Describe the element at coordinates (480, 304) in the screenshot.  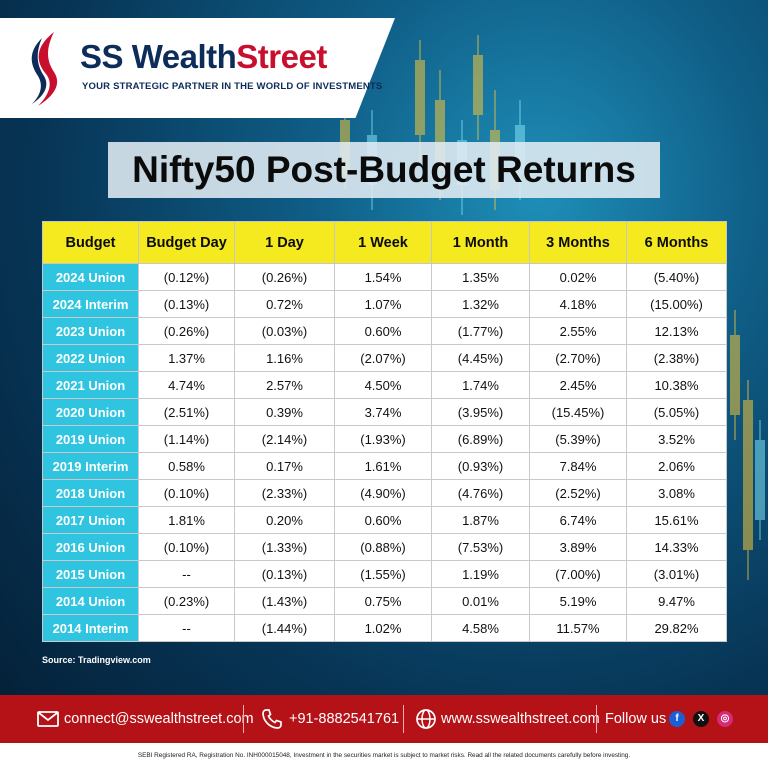
I see `return-cell: 1.32%` at that location.